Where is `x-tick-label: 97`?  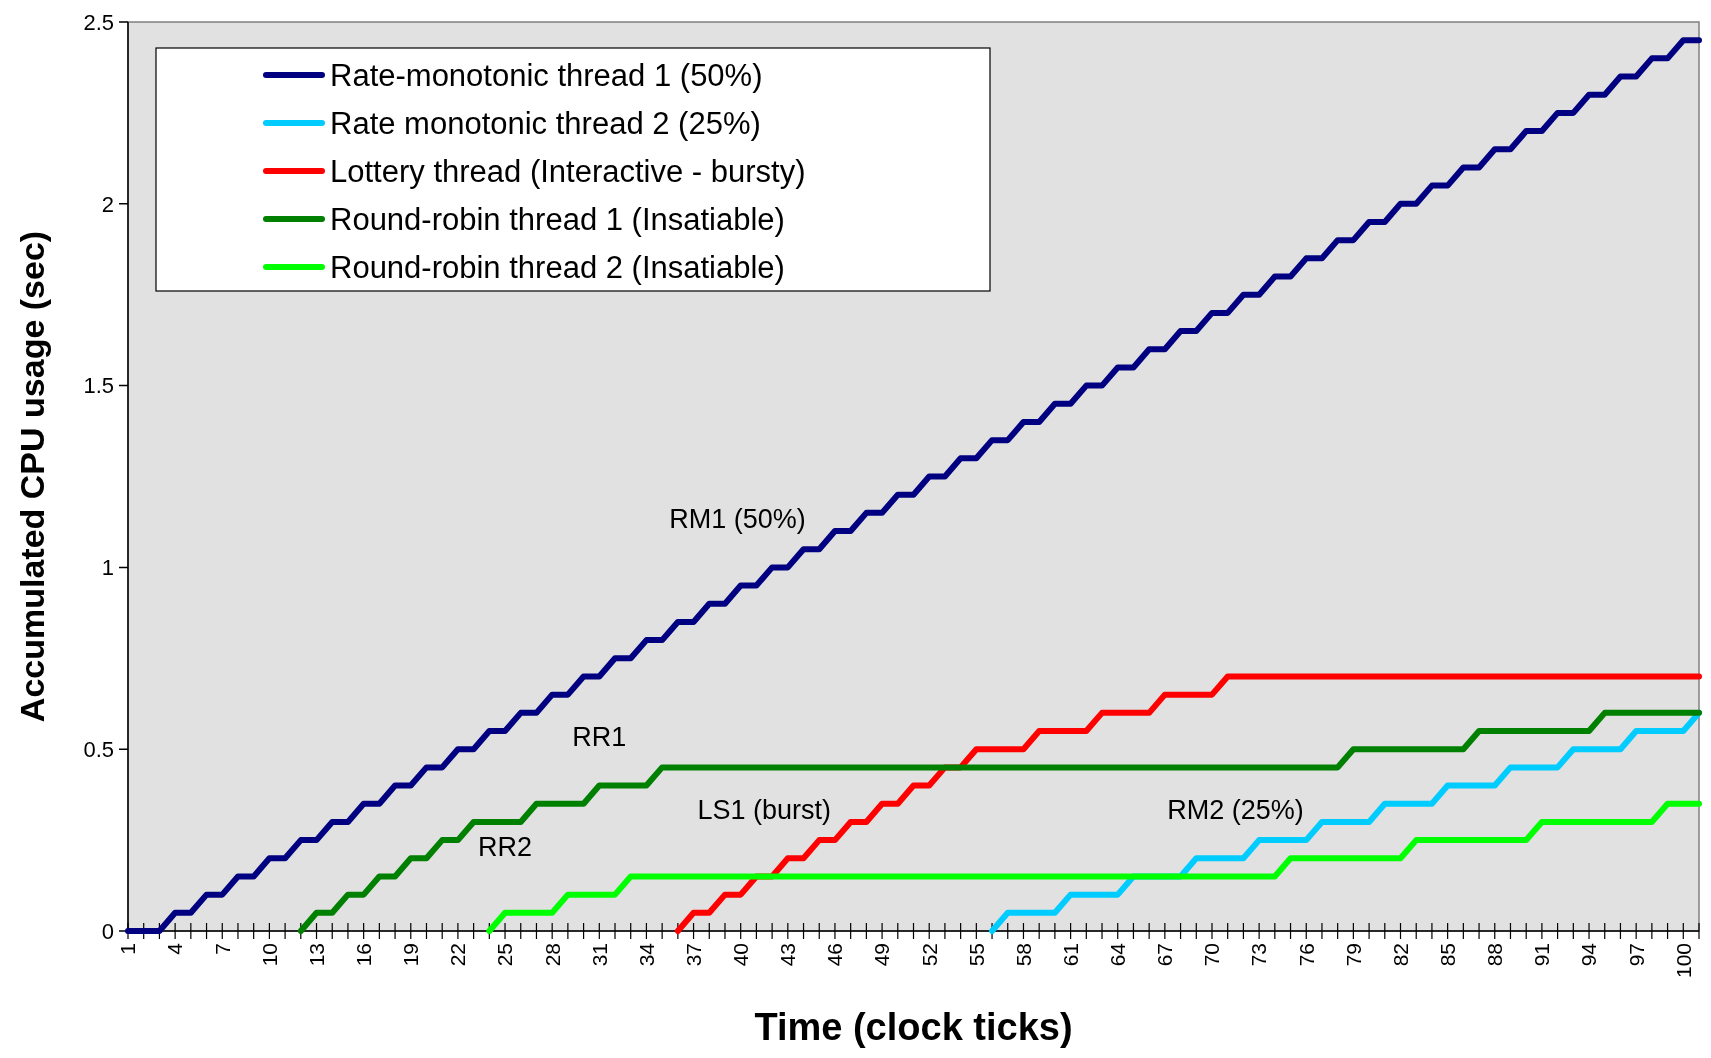 x-tick-label: 97 is located at coordinates (1636, 955).